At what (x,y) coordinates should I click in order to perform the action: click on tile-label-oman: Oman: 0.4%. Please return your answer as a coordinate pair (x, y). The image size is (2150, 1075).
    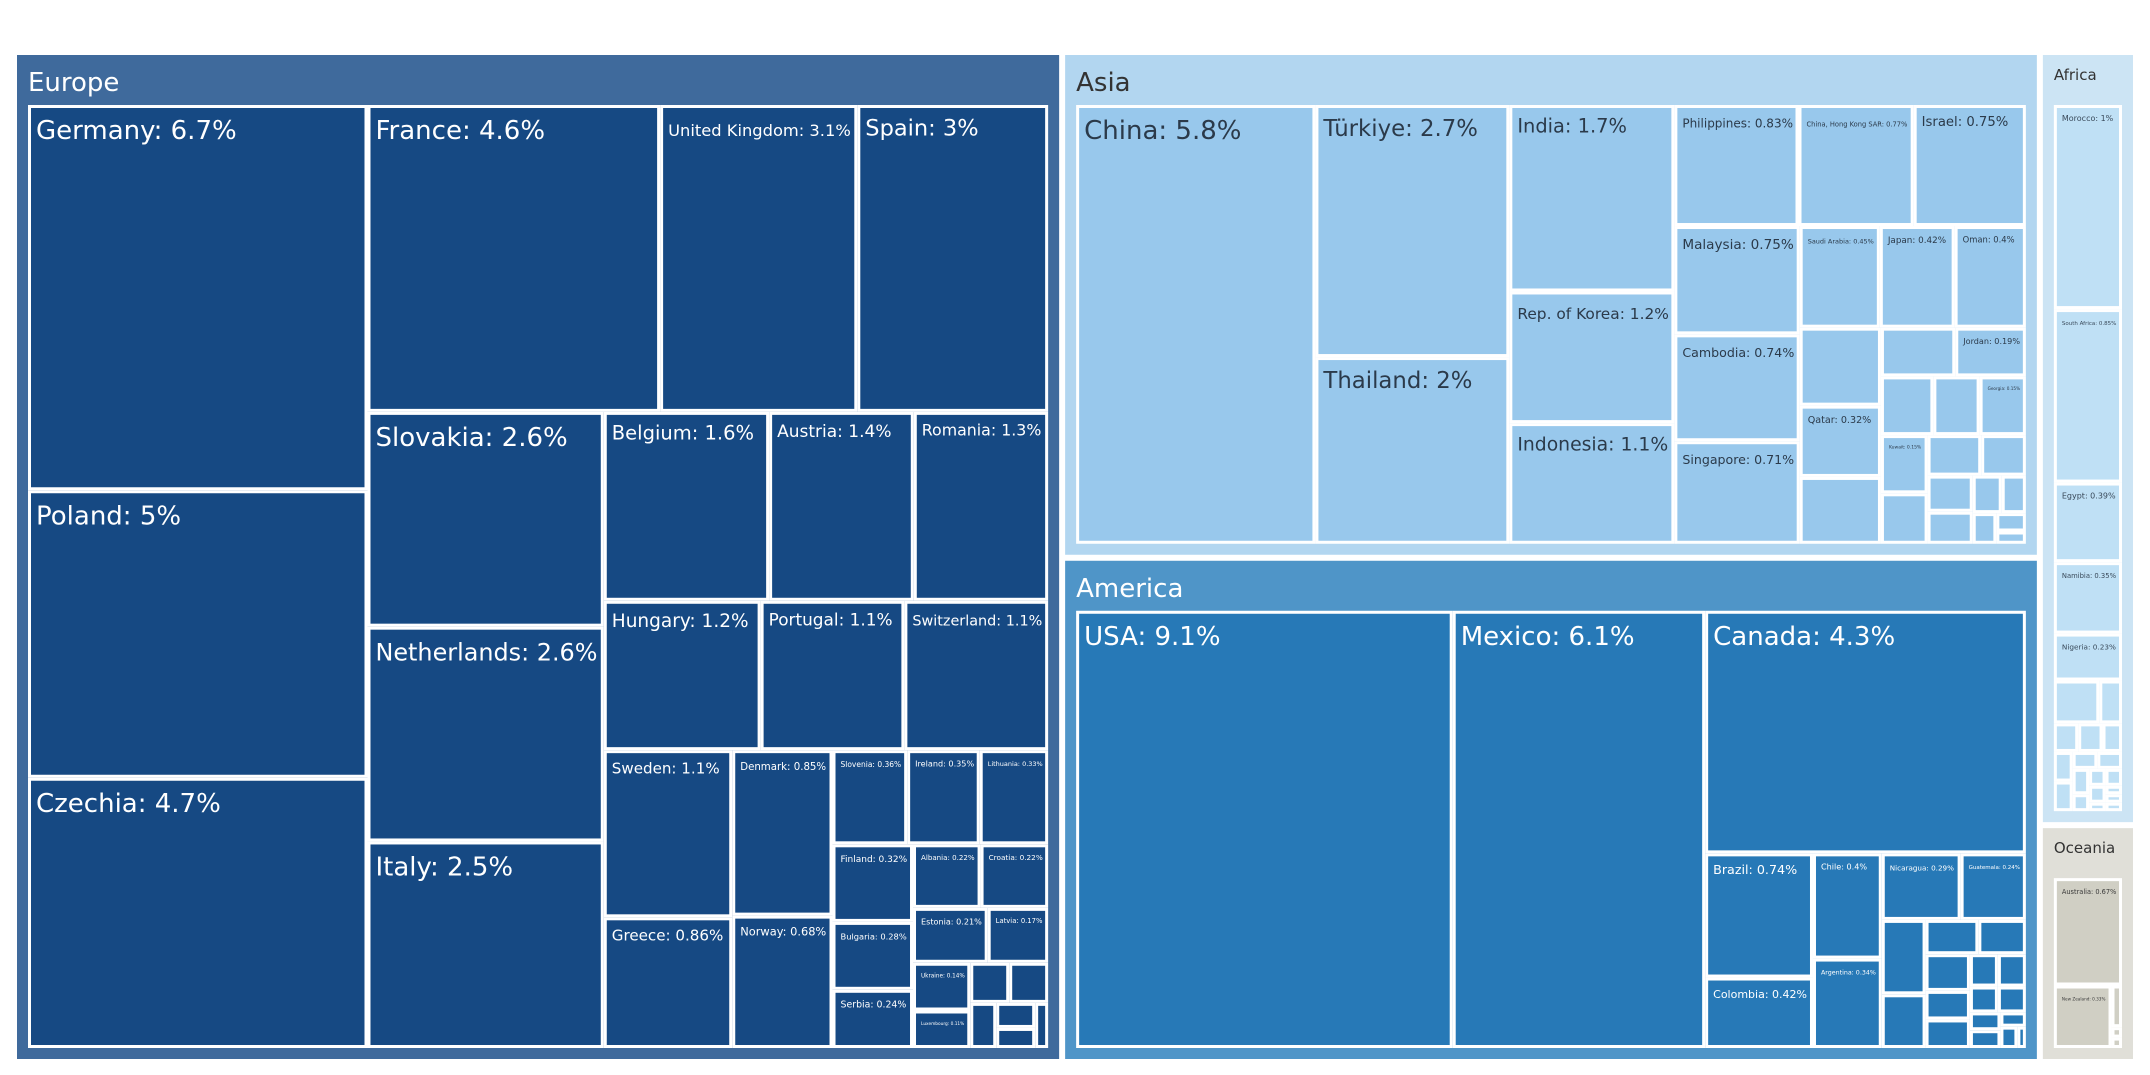
    Looking at the image, I should click on (1989, 239).